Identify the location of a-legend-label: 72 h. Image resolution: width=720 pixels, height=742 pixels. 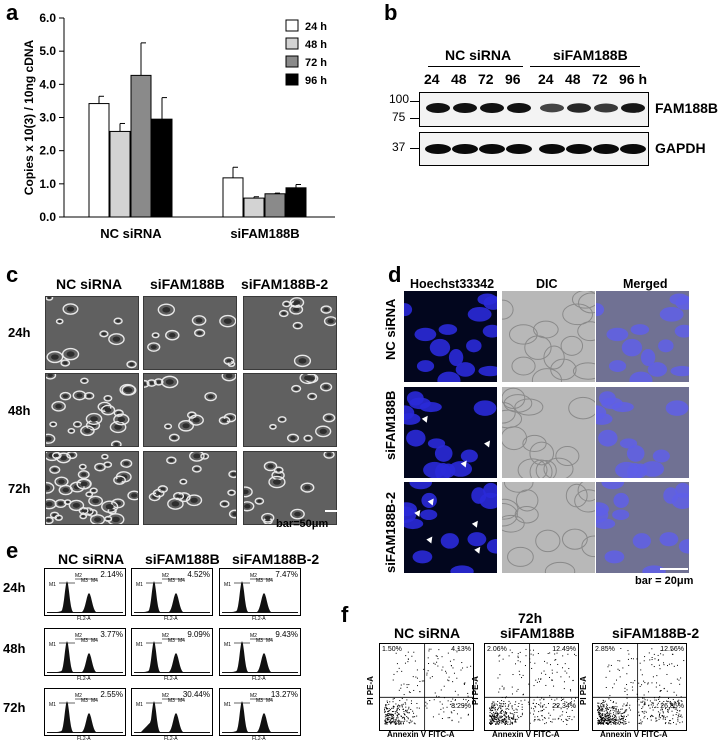
(316, 63).